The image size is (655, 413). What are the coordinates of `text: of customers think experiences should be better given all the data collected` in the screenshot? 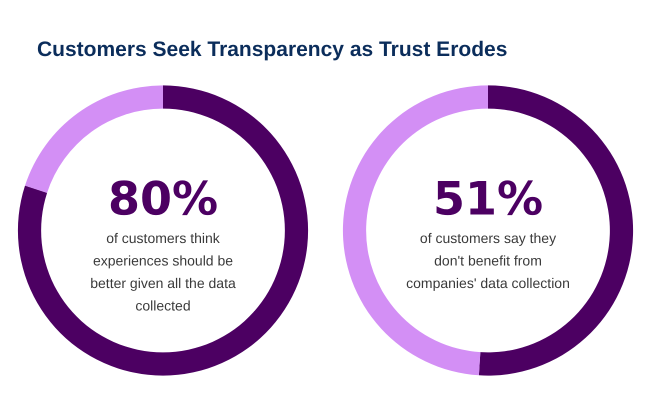 It's located at (163, 272).